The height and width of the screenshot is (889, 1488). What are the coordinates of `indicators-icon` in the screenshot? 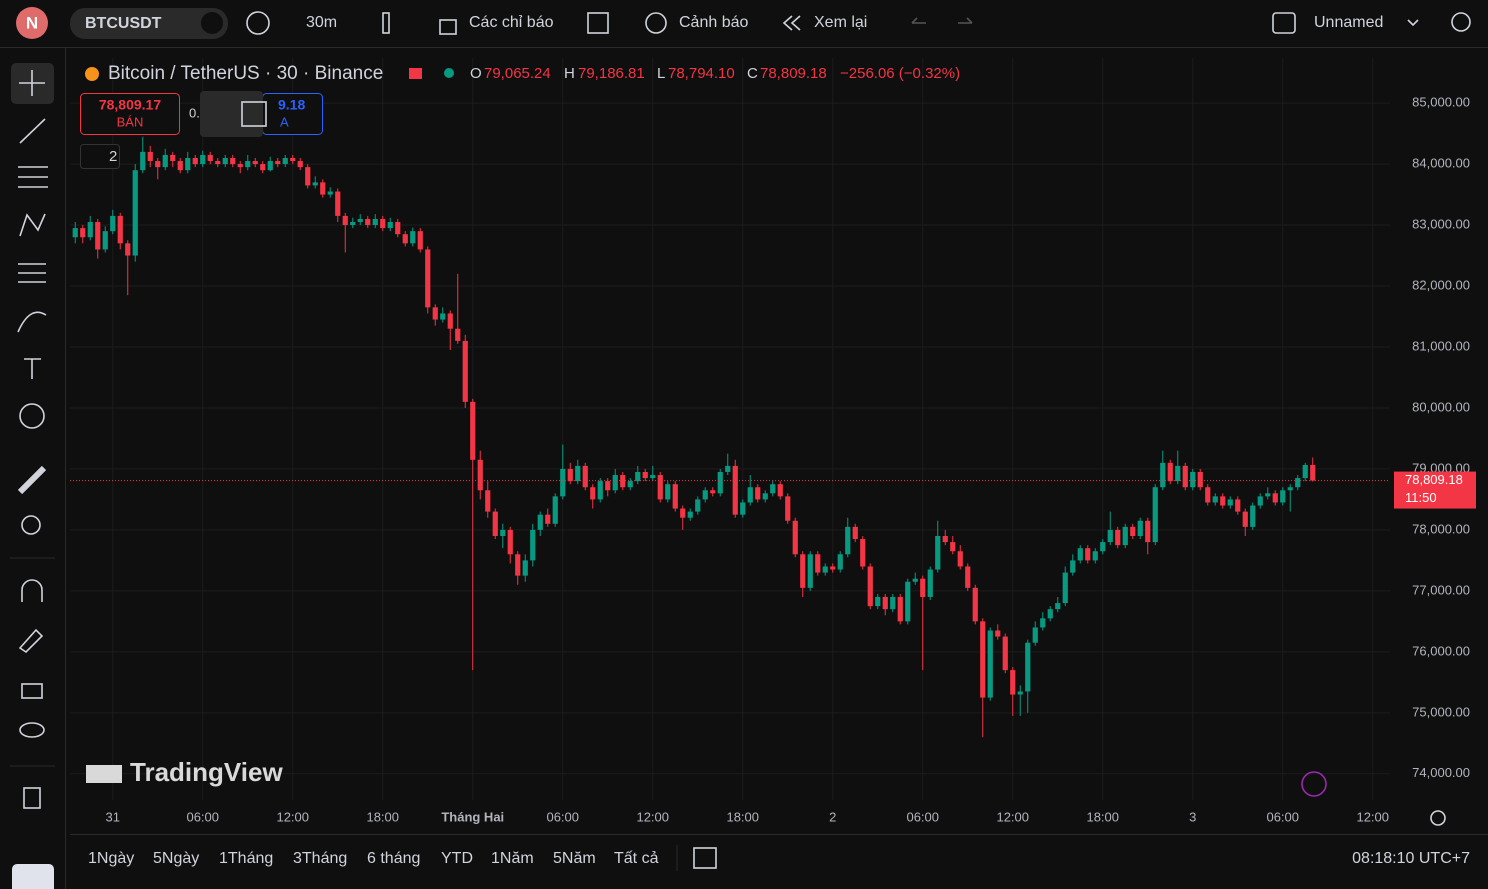 It's located at (448, 27).